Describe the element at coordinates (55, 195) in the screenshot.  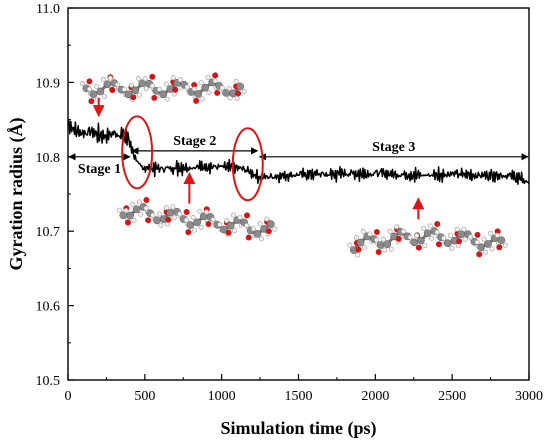
I see `y-ticks: 10.5 10.6 10.7 10.8 10.9 11.0` at that location.